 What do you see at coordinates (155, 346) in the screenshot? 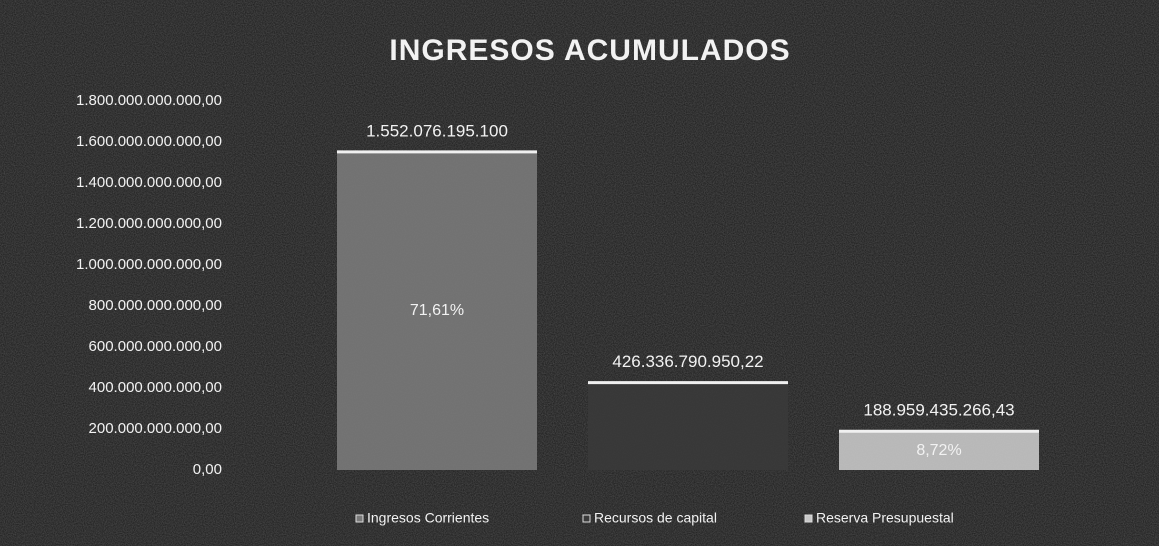
I see `y-tick-label: 600.000.000.000,00` at bounding box center [155, 346].